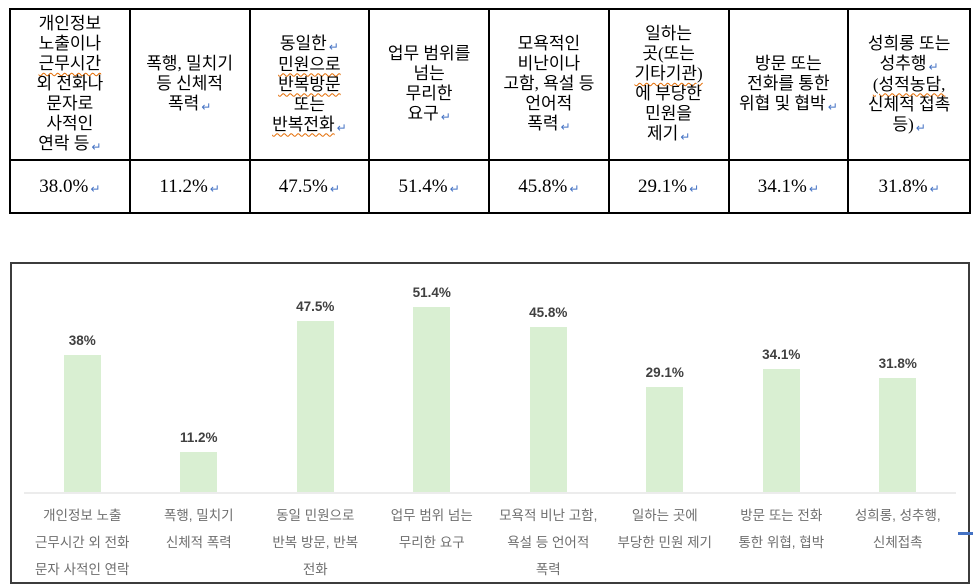  I want to click on bar-group: 38%, so click(82, 378).